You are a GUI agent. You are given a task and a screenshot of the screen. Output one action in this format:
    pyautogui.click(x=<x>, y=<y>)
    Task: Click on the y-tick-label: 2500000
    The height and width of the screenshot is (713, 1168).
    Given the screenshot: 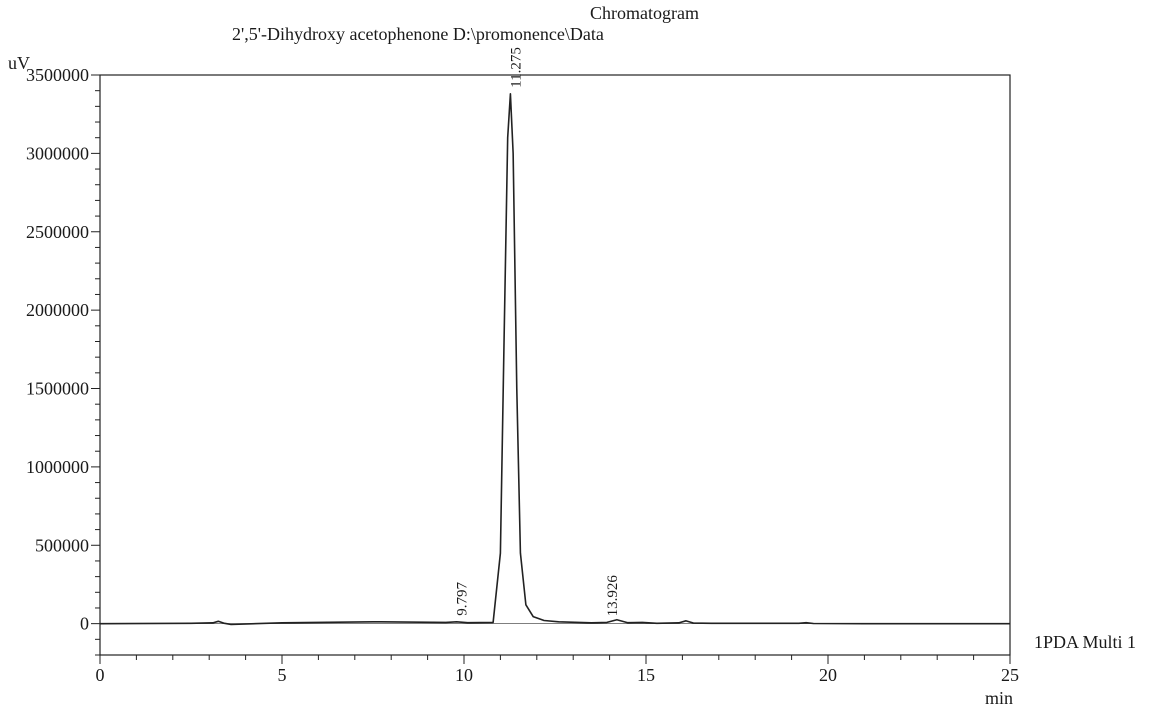 What is the action you would take?
    pyautogui.click(x=57, y=232)
    